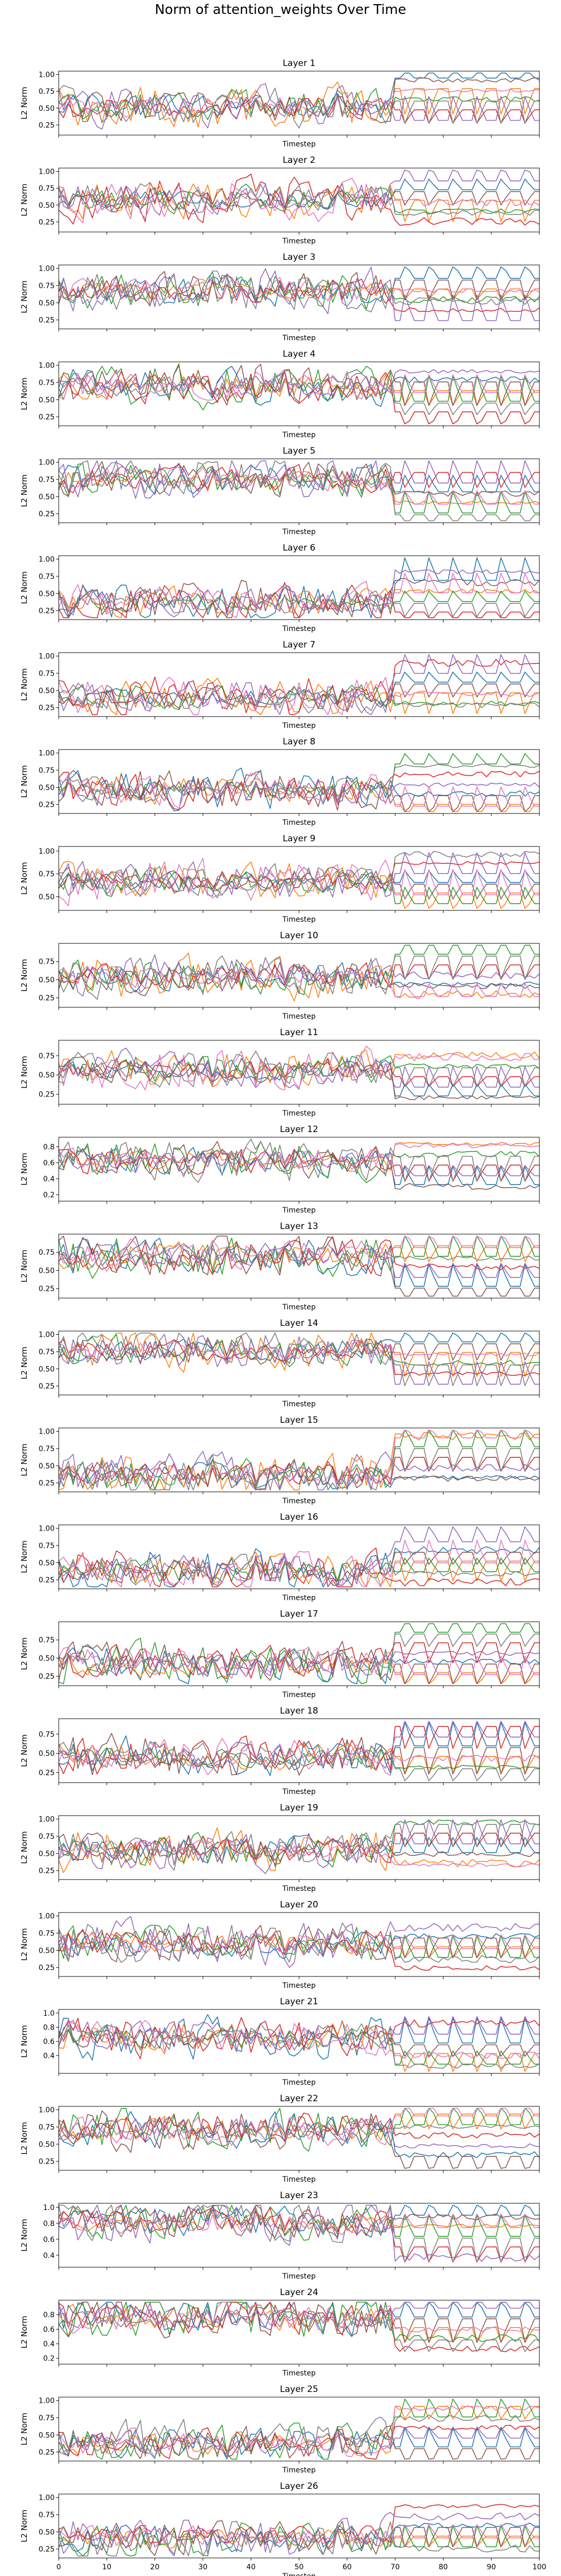  I want to click on y-tick-label: 0.4, so click(49, 2056).